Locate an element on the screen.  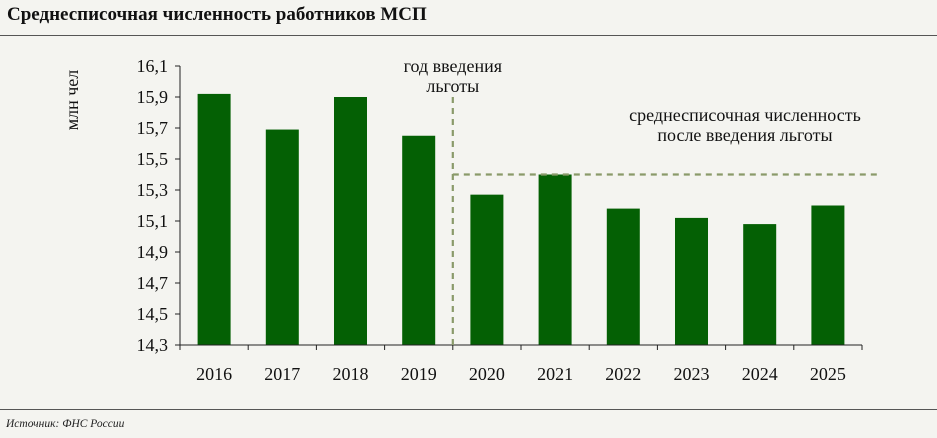
y-tick-label: 14,3 is located at coordinates (153, 345).